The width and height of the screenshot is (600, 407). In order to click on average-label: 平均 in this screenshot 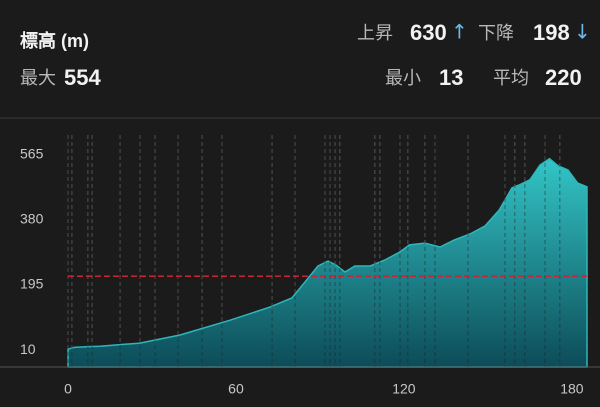, I will do `click(511, 78)`.